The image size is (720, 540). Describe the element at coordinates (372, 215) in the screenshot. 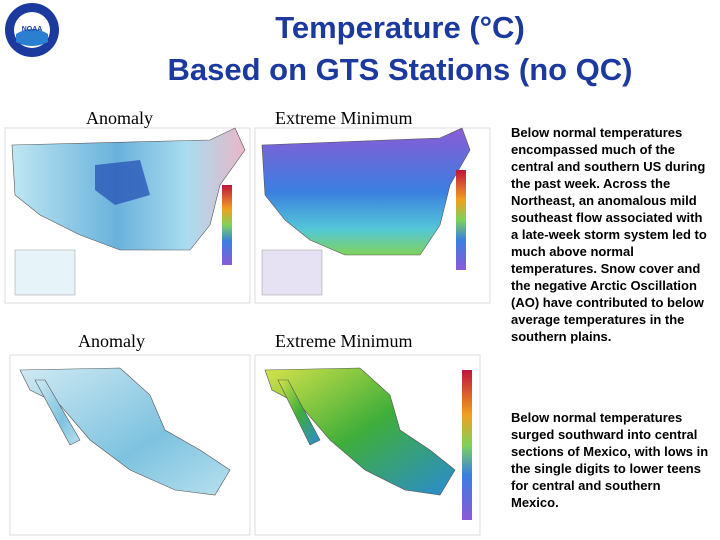

I see `us-extreme-min-map` at that location.